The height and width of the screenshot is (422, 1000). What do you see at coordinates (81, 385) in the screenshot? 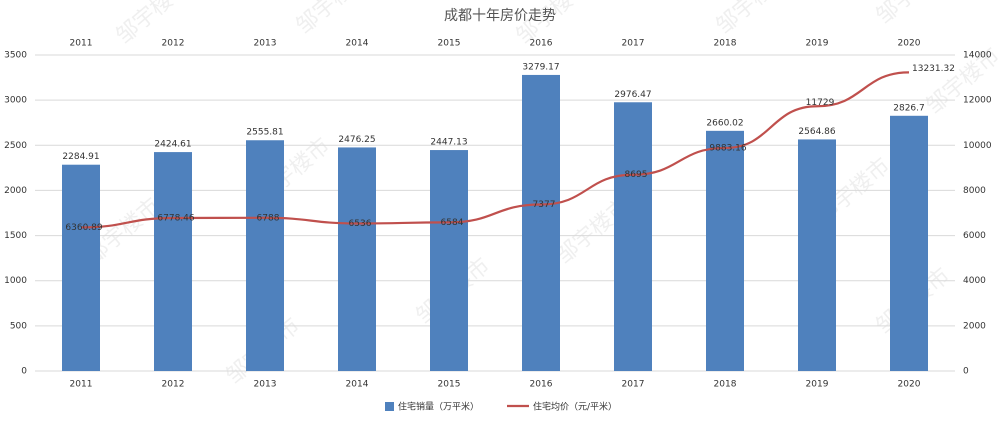
I see `x-tick-label: 2011` at bounding box center [81, 385].